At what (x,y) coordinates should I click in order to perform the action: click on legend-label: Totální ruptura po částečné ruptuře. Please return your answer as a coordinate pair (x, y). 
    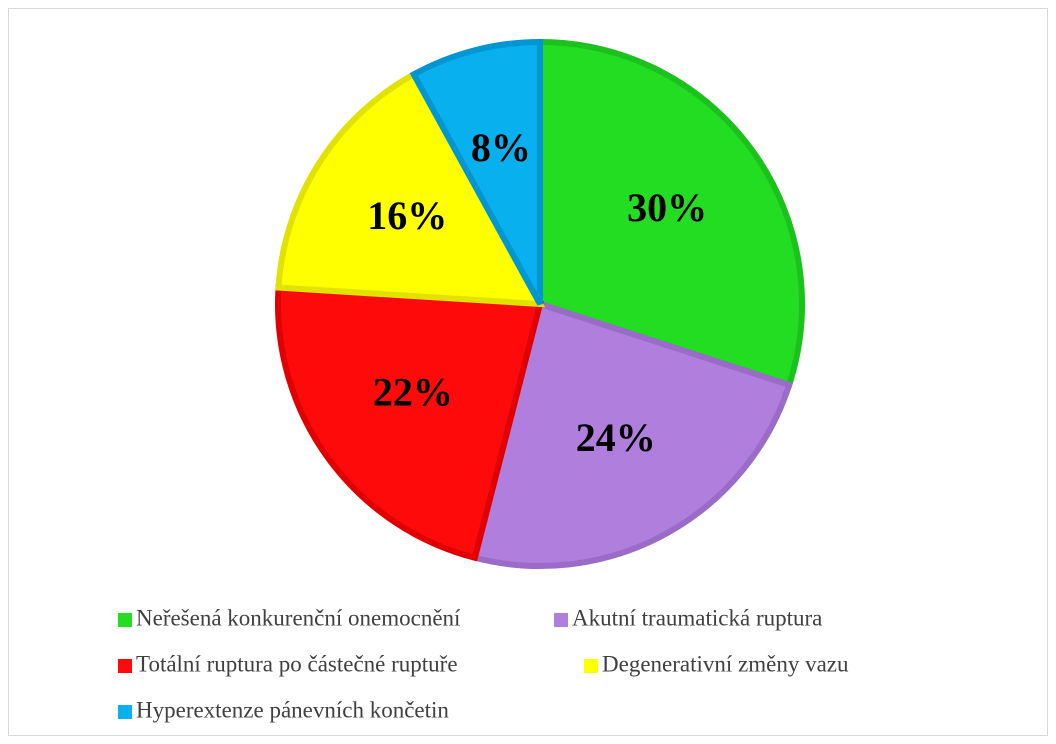
    Looking at the image, I should click on (297, 663).